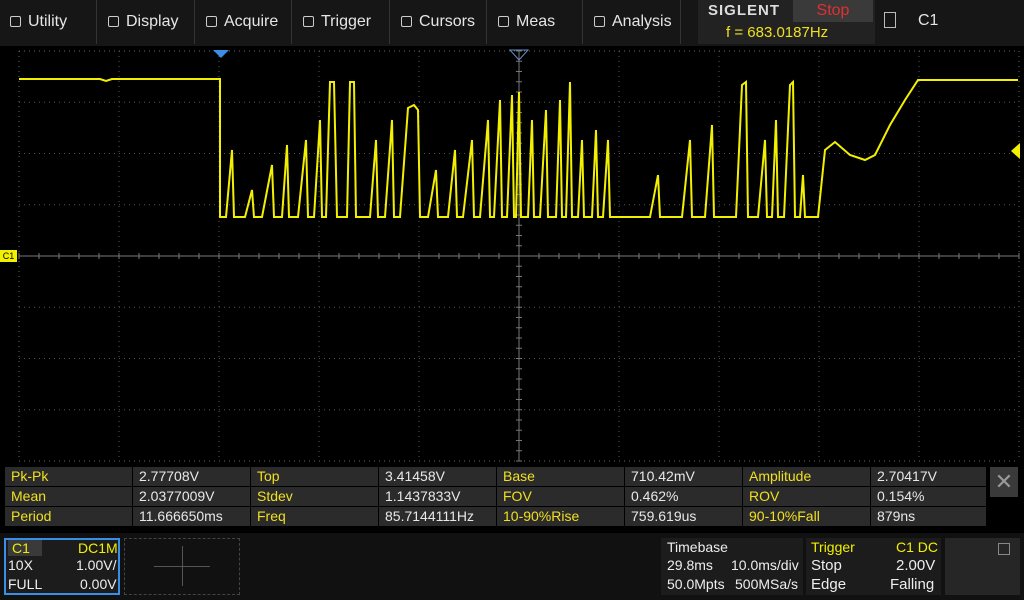  Describe the element at coordinates (744, 10) in the screenshot. I see `brand: SIGLENT` at that location.